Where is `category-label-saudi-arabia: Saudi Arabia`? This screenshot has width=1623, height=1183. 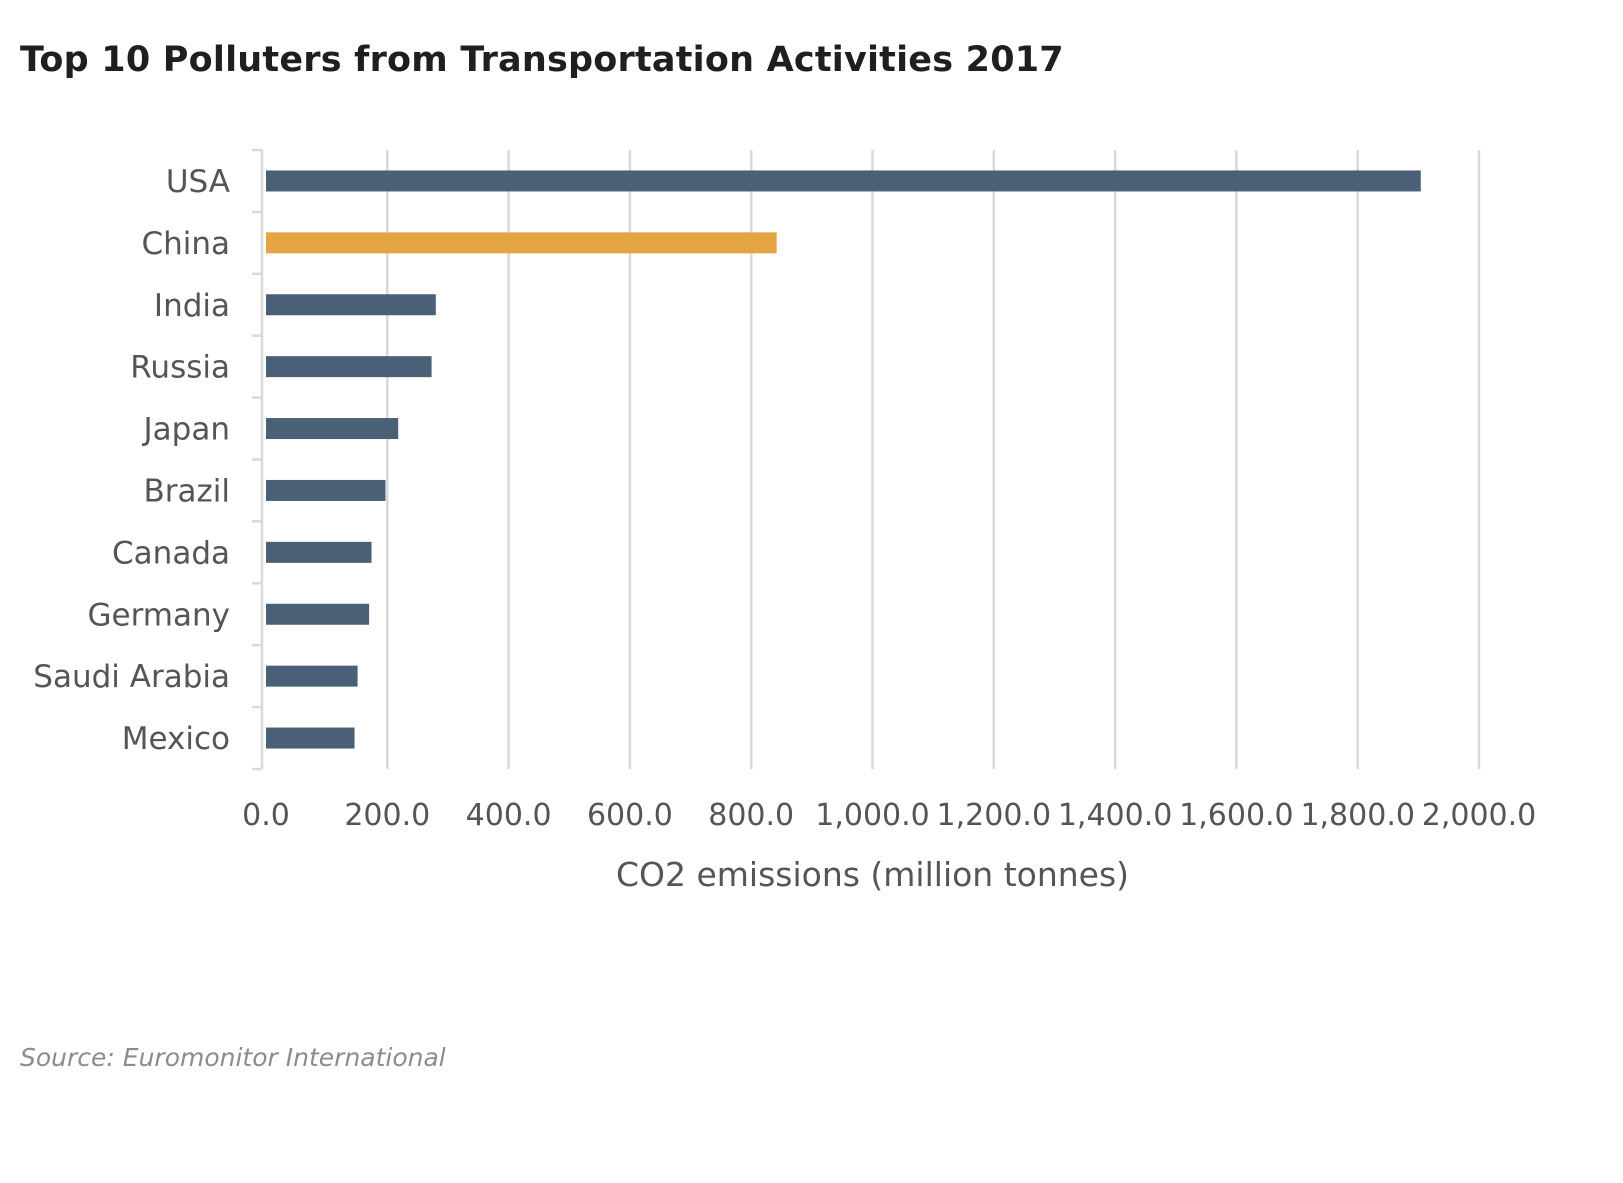
category-label-saudi-arabia: Saudi Arabia is located at coordinates (131, 677).